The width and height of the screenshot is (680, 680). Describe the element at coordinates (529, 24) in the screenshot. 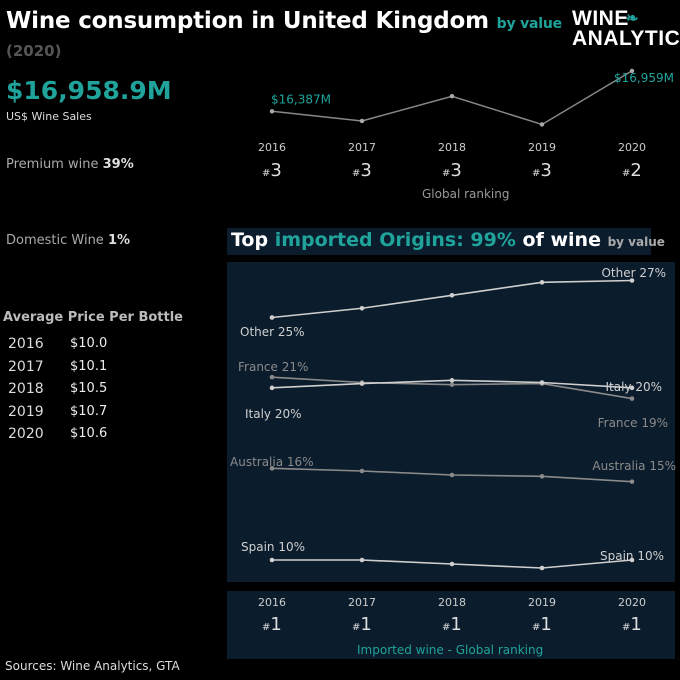

I see `title-suffix: by value` at that location.